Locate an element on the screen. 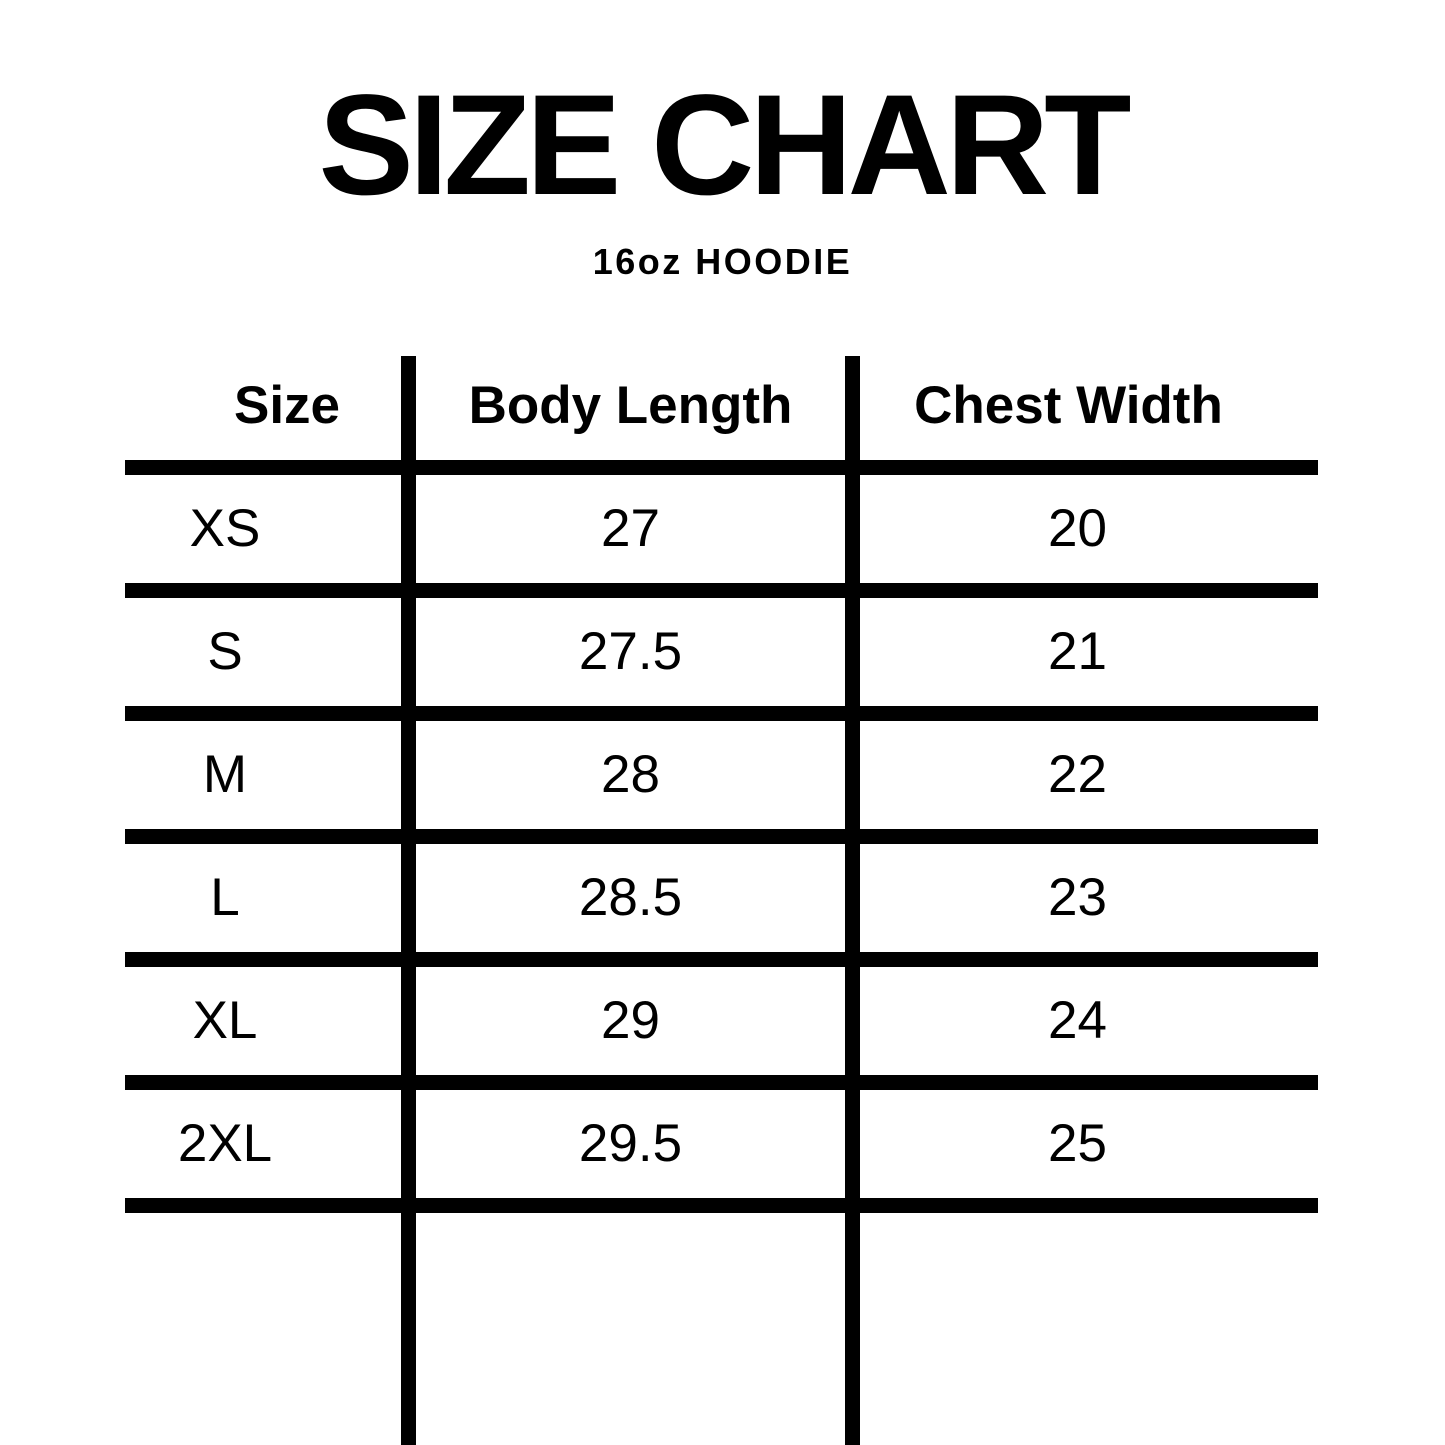 This screenshot has height=1445, width=1445. chest-width-cell: 24 is located at coordinates (1077, 1020).